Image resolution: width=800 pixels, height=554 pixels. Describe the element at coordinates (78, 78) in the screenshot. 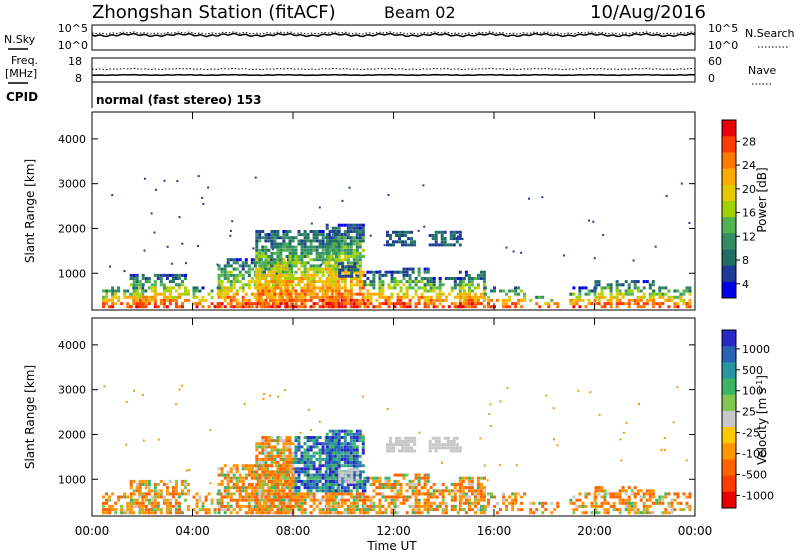

I see `freq-tick-bottom: 8` at that location.